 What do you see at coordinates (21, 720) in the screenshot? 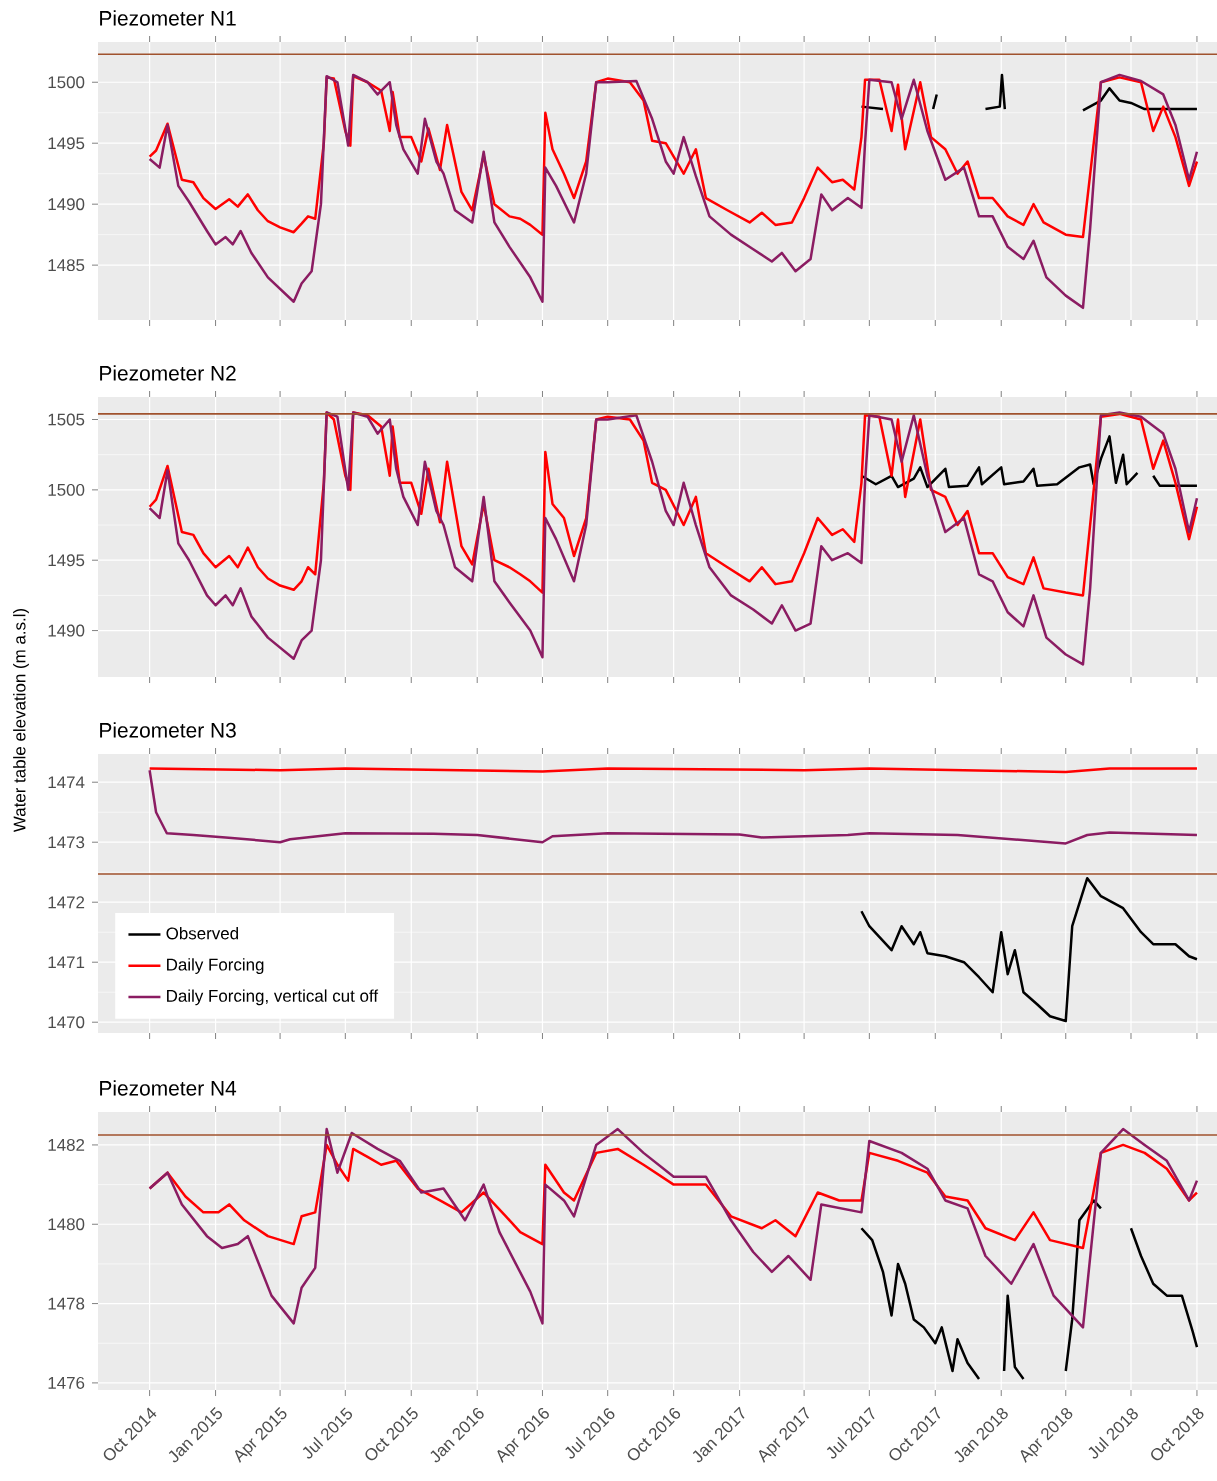
I see `y-axis-title: Water table elevation (m a.s.l)` at bounding box center [21, 720].